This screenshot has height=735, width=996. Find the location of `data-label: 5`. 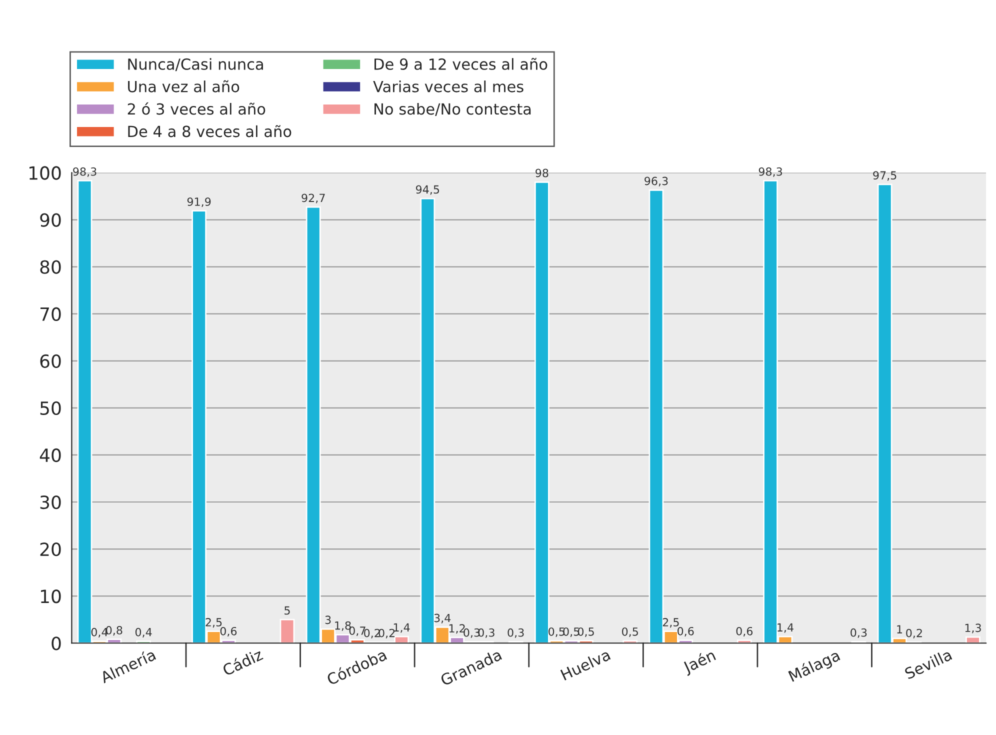

data-label: 5 is located at coordinates (287, 610).